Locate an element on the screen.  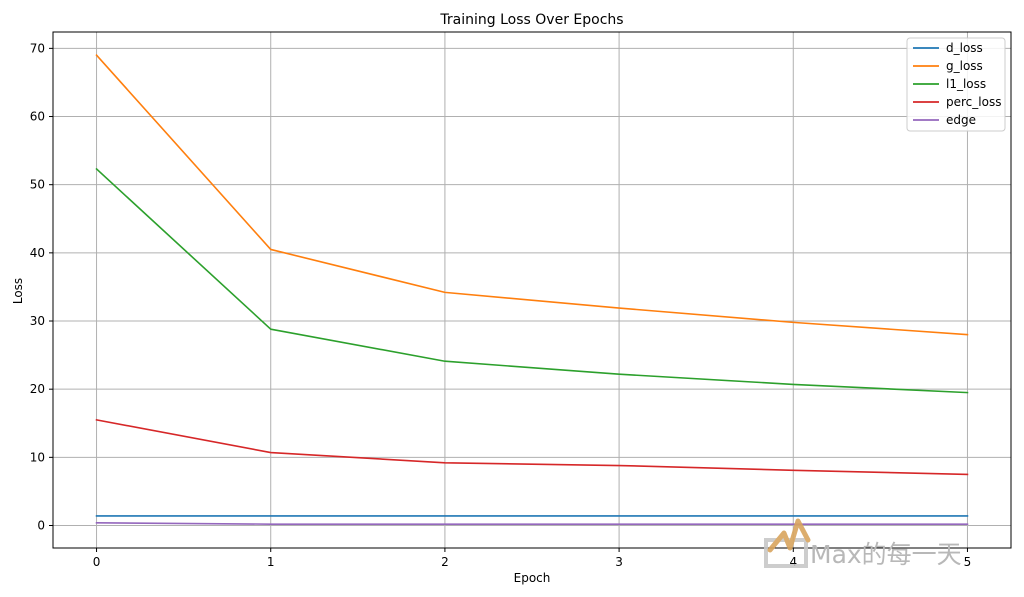
x-axis-label: Epoch is located at coordinates (532, 578).